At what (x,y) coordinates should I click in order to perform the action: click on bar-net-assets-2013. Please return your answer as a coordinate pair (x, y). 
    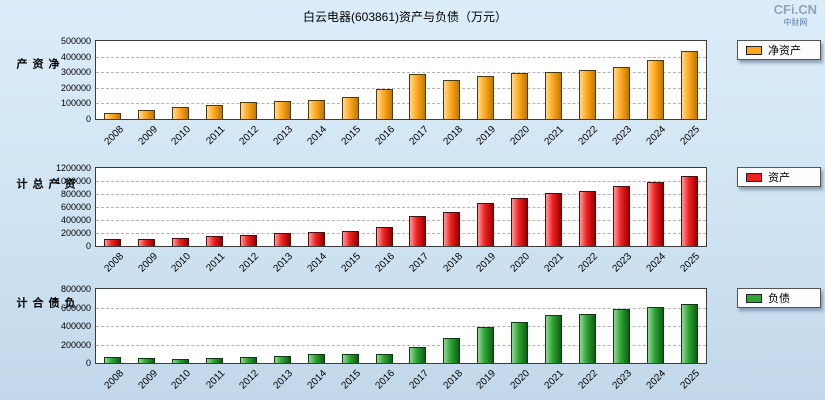
    Looking at the image, I should click on (282, 110).